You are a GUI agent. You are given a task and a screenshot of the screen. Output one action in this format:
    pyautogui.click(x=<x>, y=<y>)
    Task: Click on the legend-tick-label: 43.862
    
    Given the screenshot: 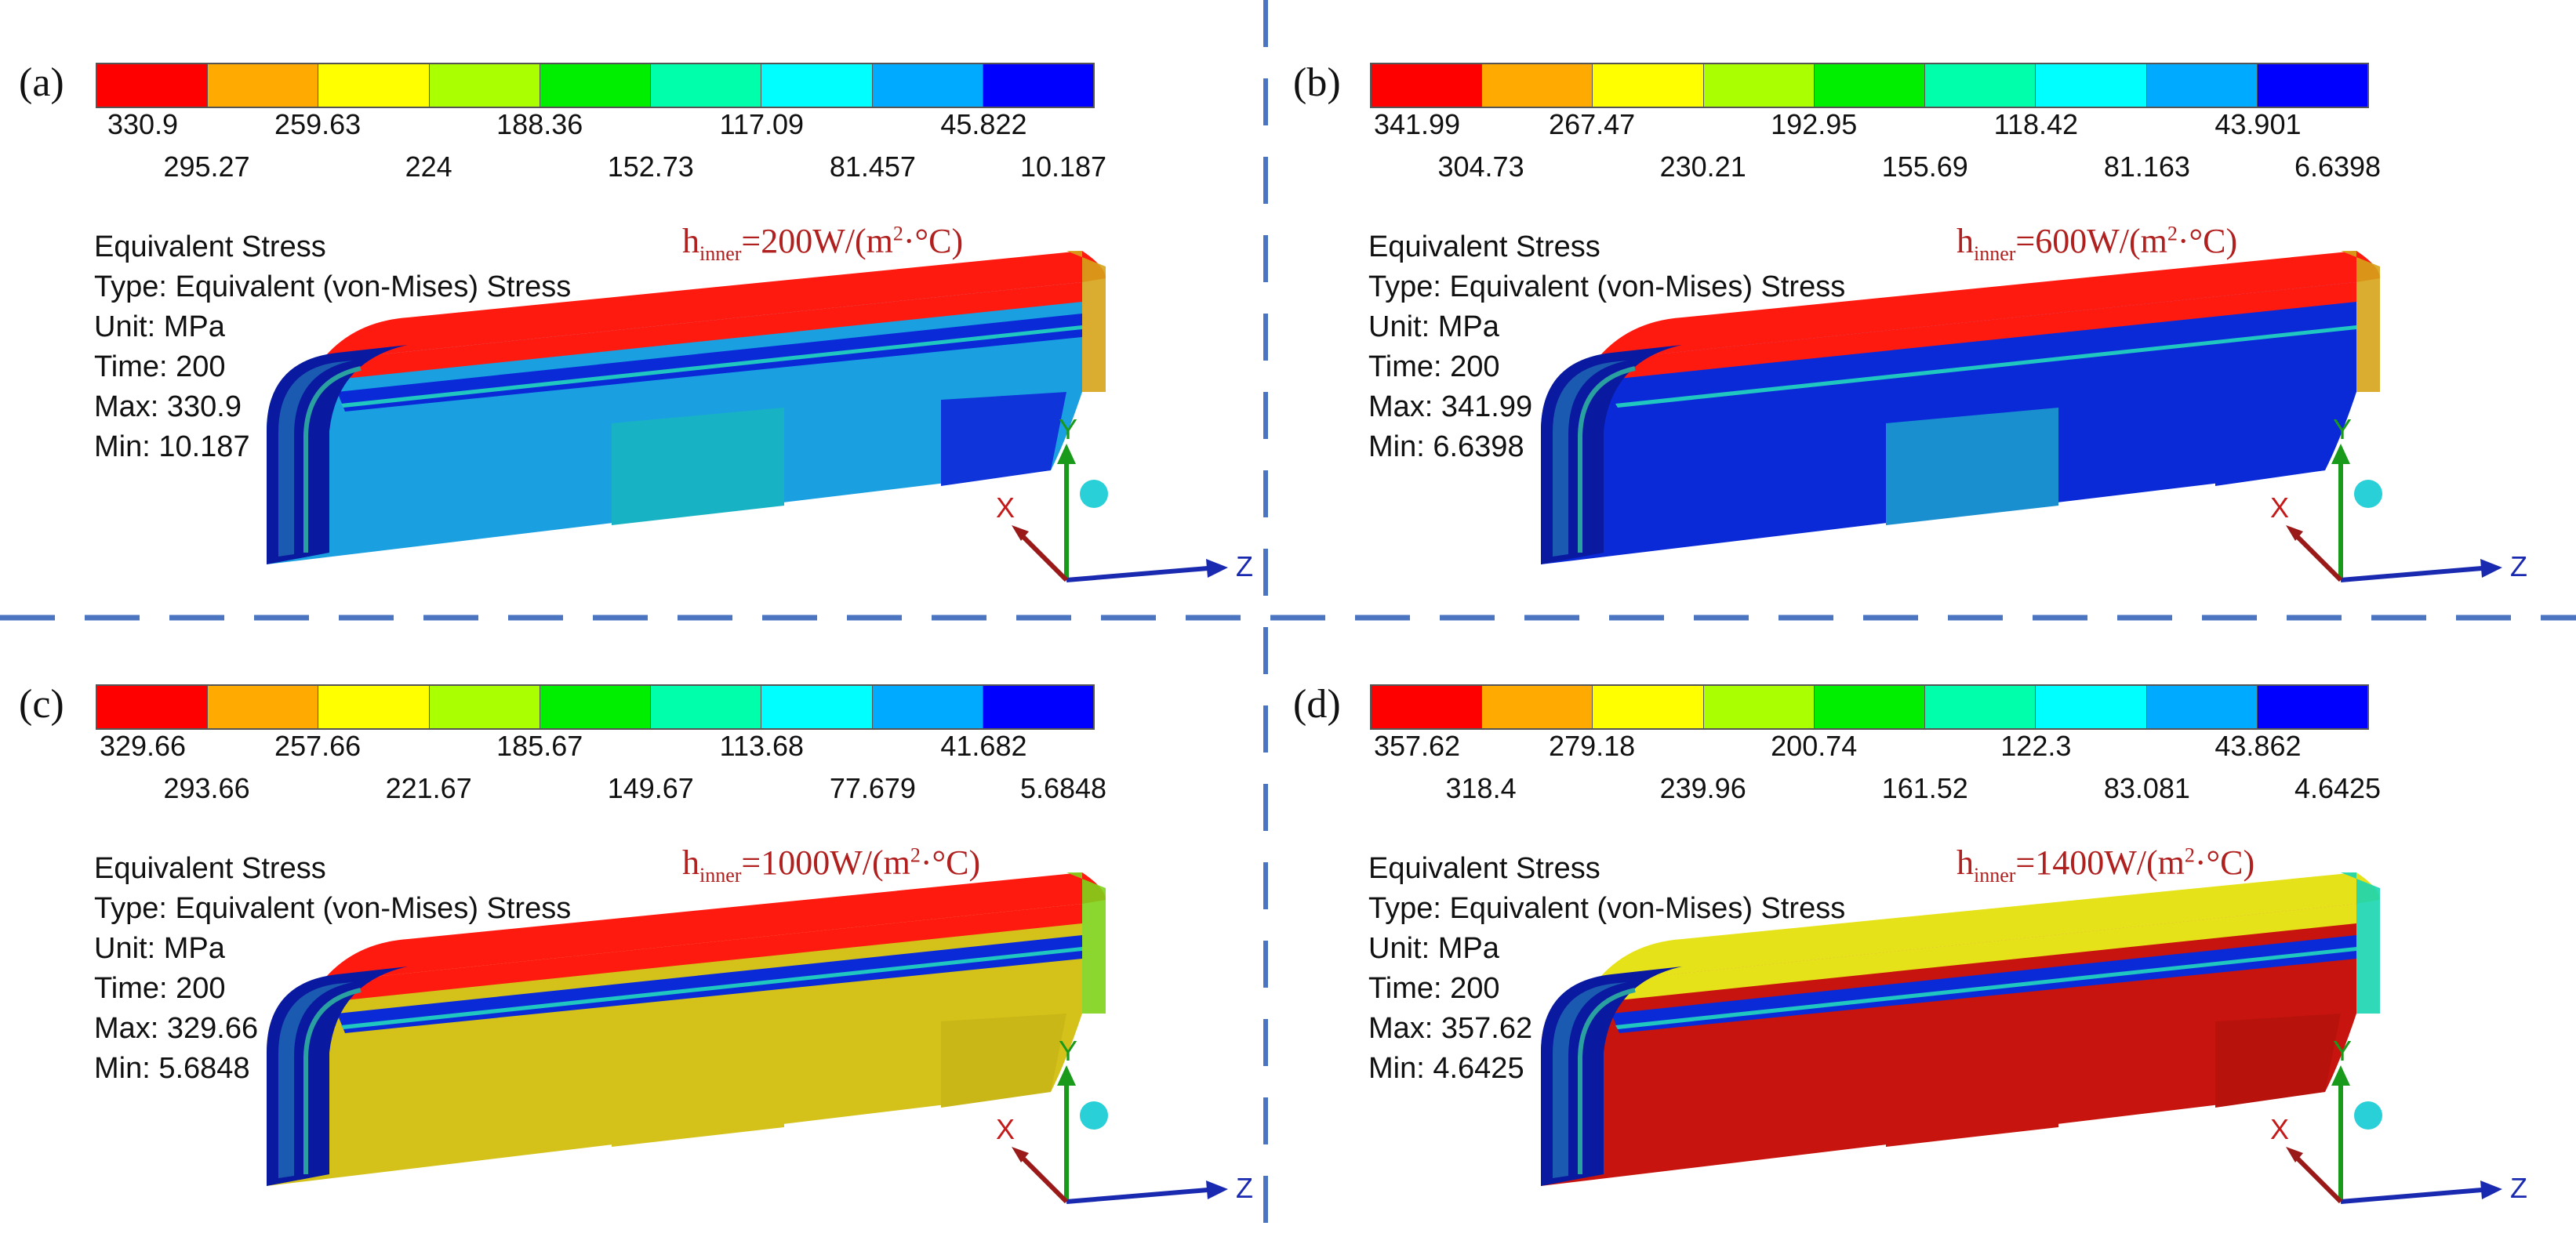 What is the action you would take?
    pyautogui.click(x=2258, y=746)
    